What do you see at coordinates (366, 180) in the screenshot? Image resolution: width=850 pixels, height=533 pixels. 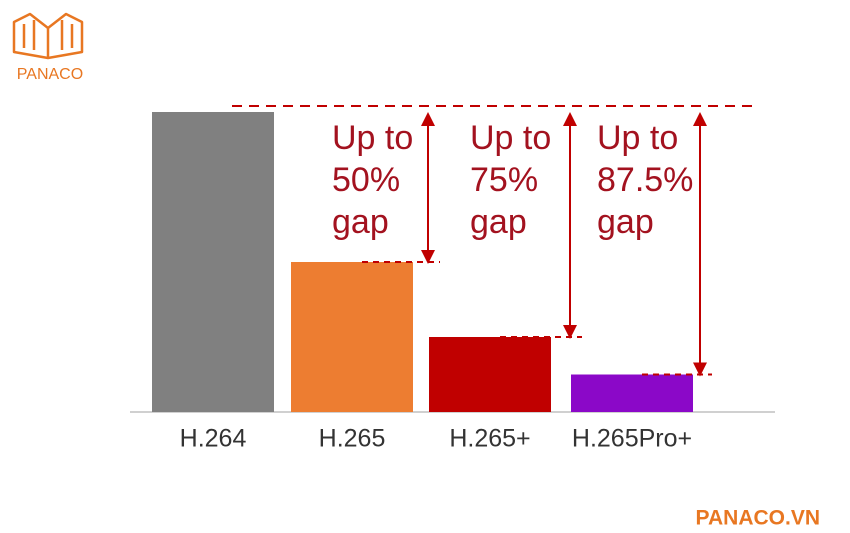 I see `annotation: 50%` at bounding box center [366, 180].